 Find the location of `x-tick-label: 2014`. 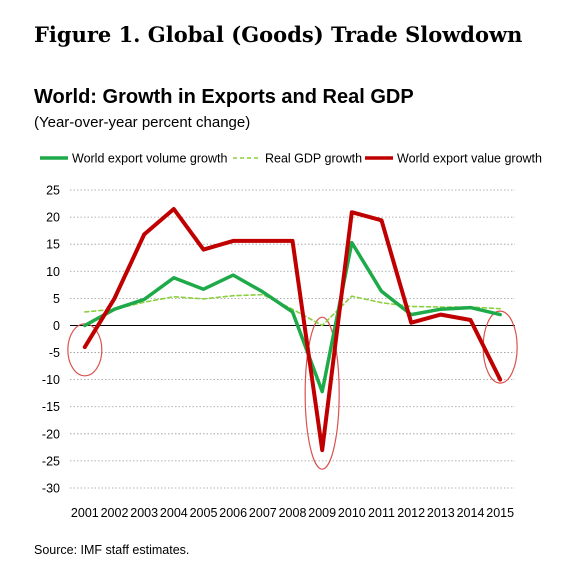

x-tick-label: 2014 is located at coordinates (471, 513).